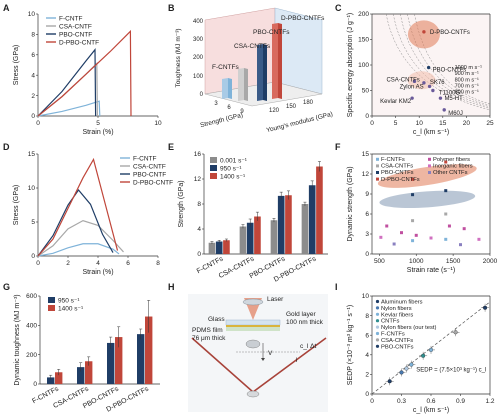  I want to click on x-tick-label: 2000, so click(490, 261).